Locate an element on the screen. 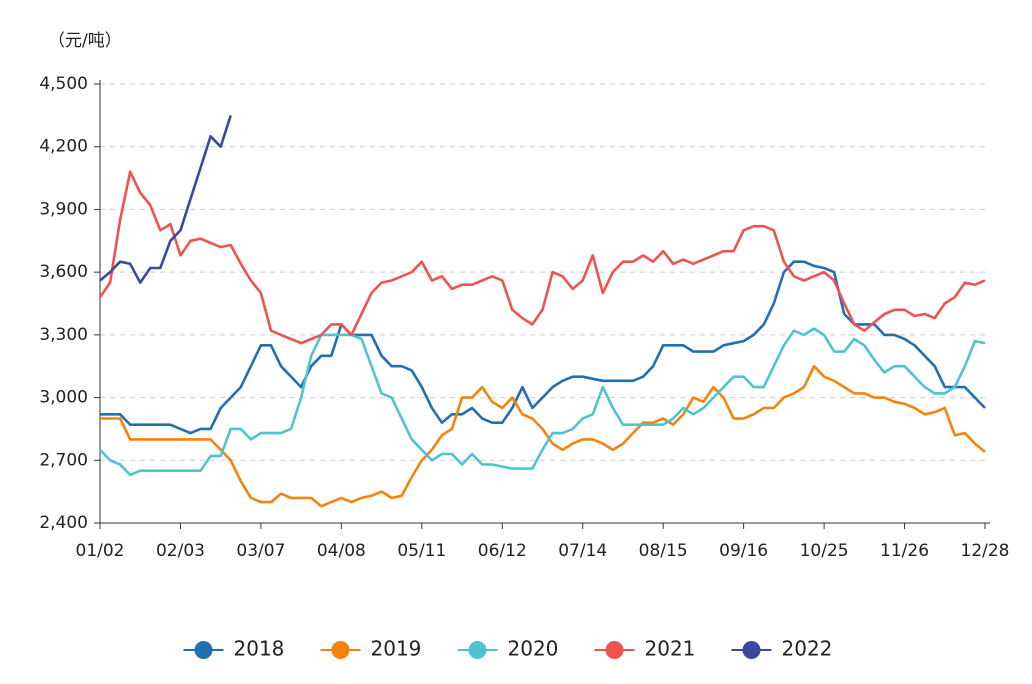 The width and height of the screenshot is (1032, 684). x-tick-label: 08/15 is located at coordinates (663, 551).